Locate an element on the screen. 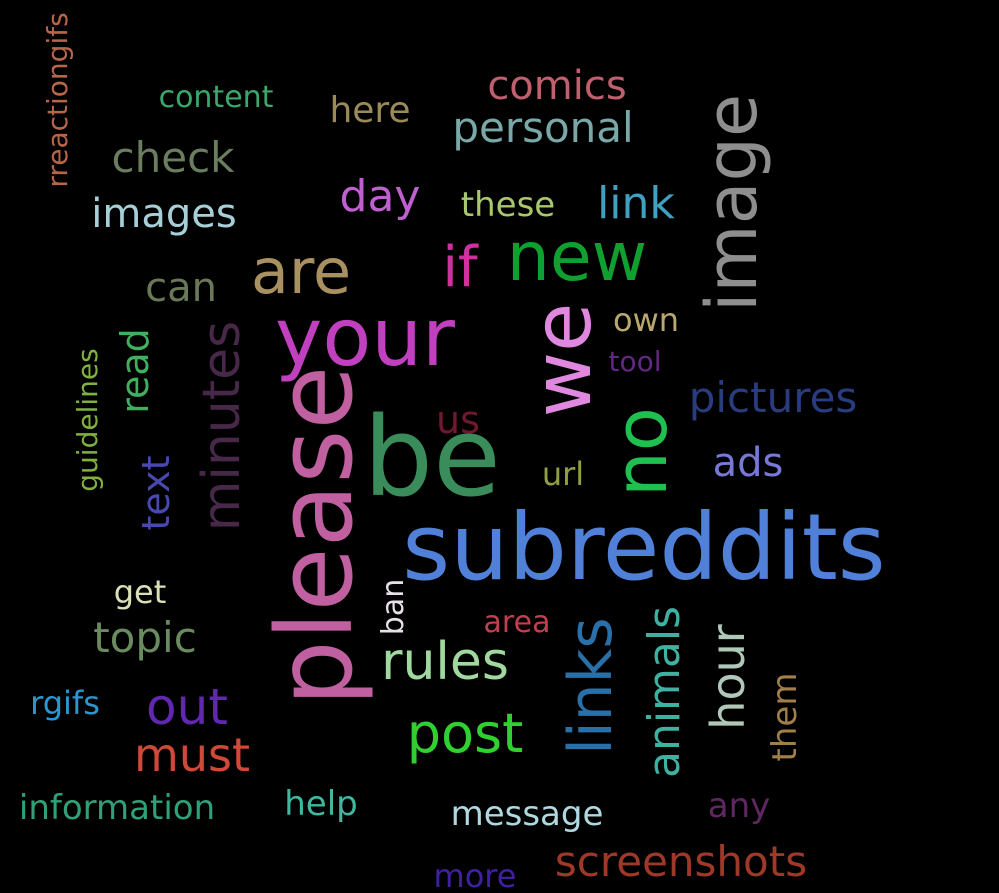  word-topic: topic is located at coordinates (145, 637).